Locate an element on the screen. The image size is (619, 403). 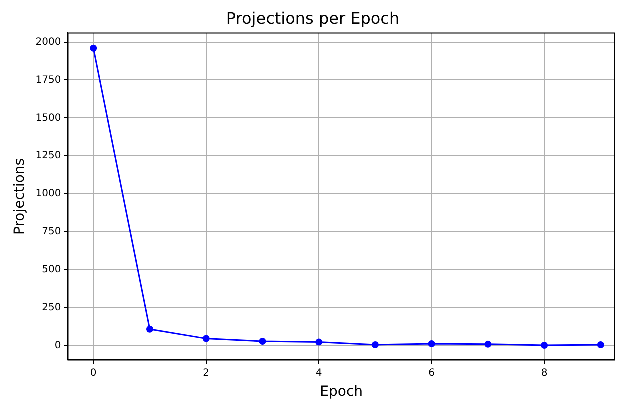
x-tick-label: 2 is located at coordinates (206, 373).